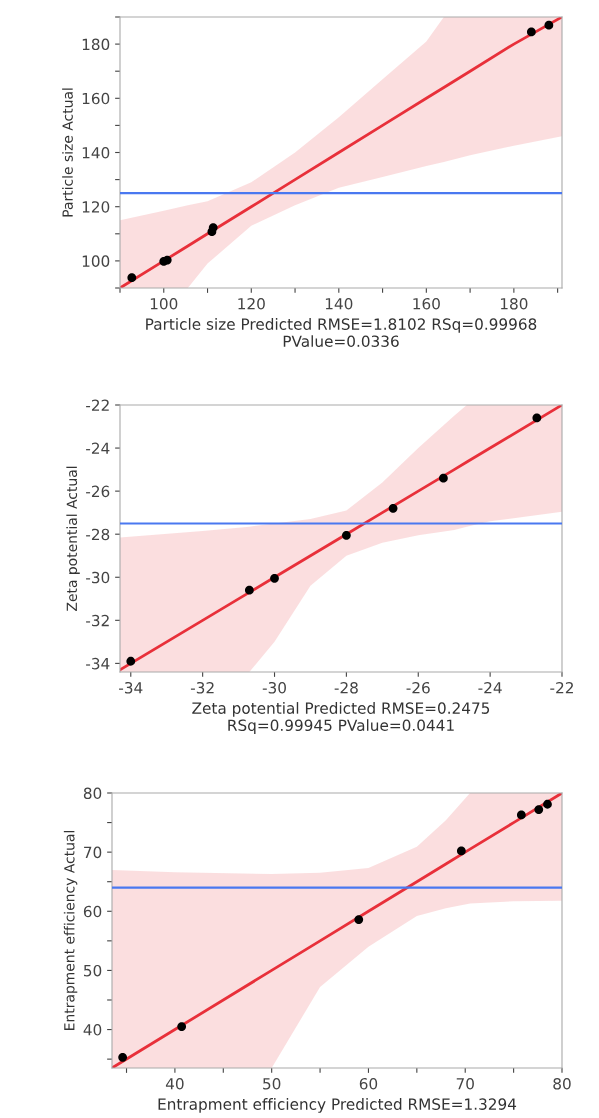 The height and width of the screenshot is (1118, 599). What do you see at coordinates (98, 448) in the screenshot?
I see `y-tick-label: -24` at bounding box center [98, 448].